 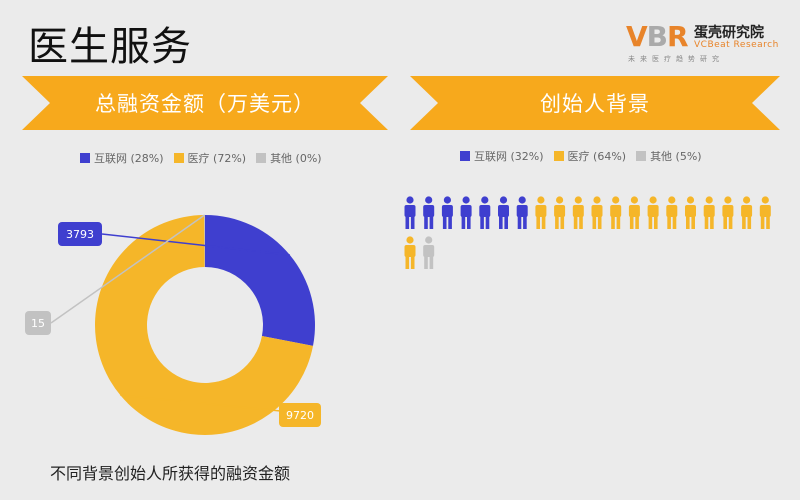 I want to click on legend-item-internet: 互联网 (28%), so click(x=122, y=158).